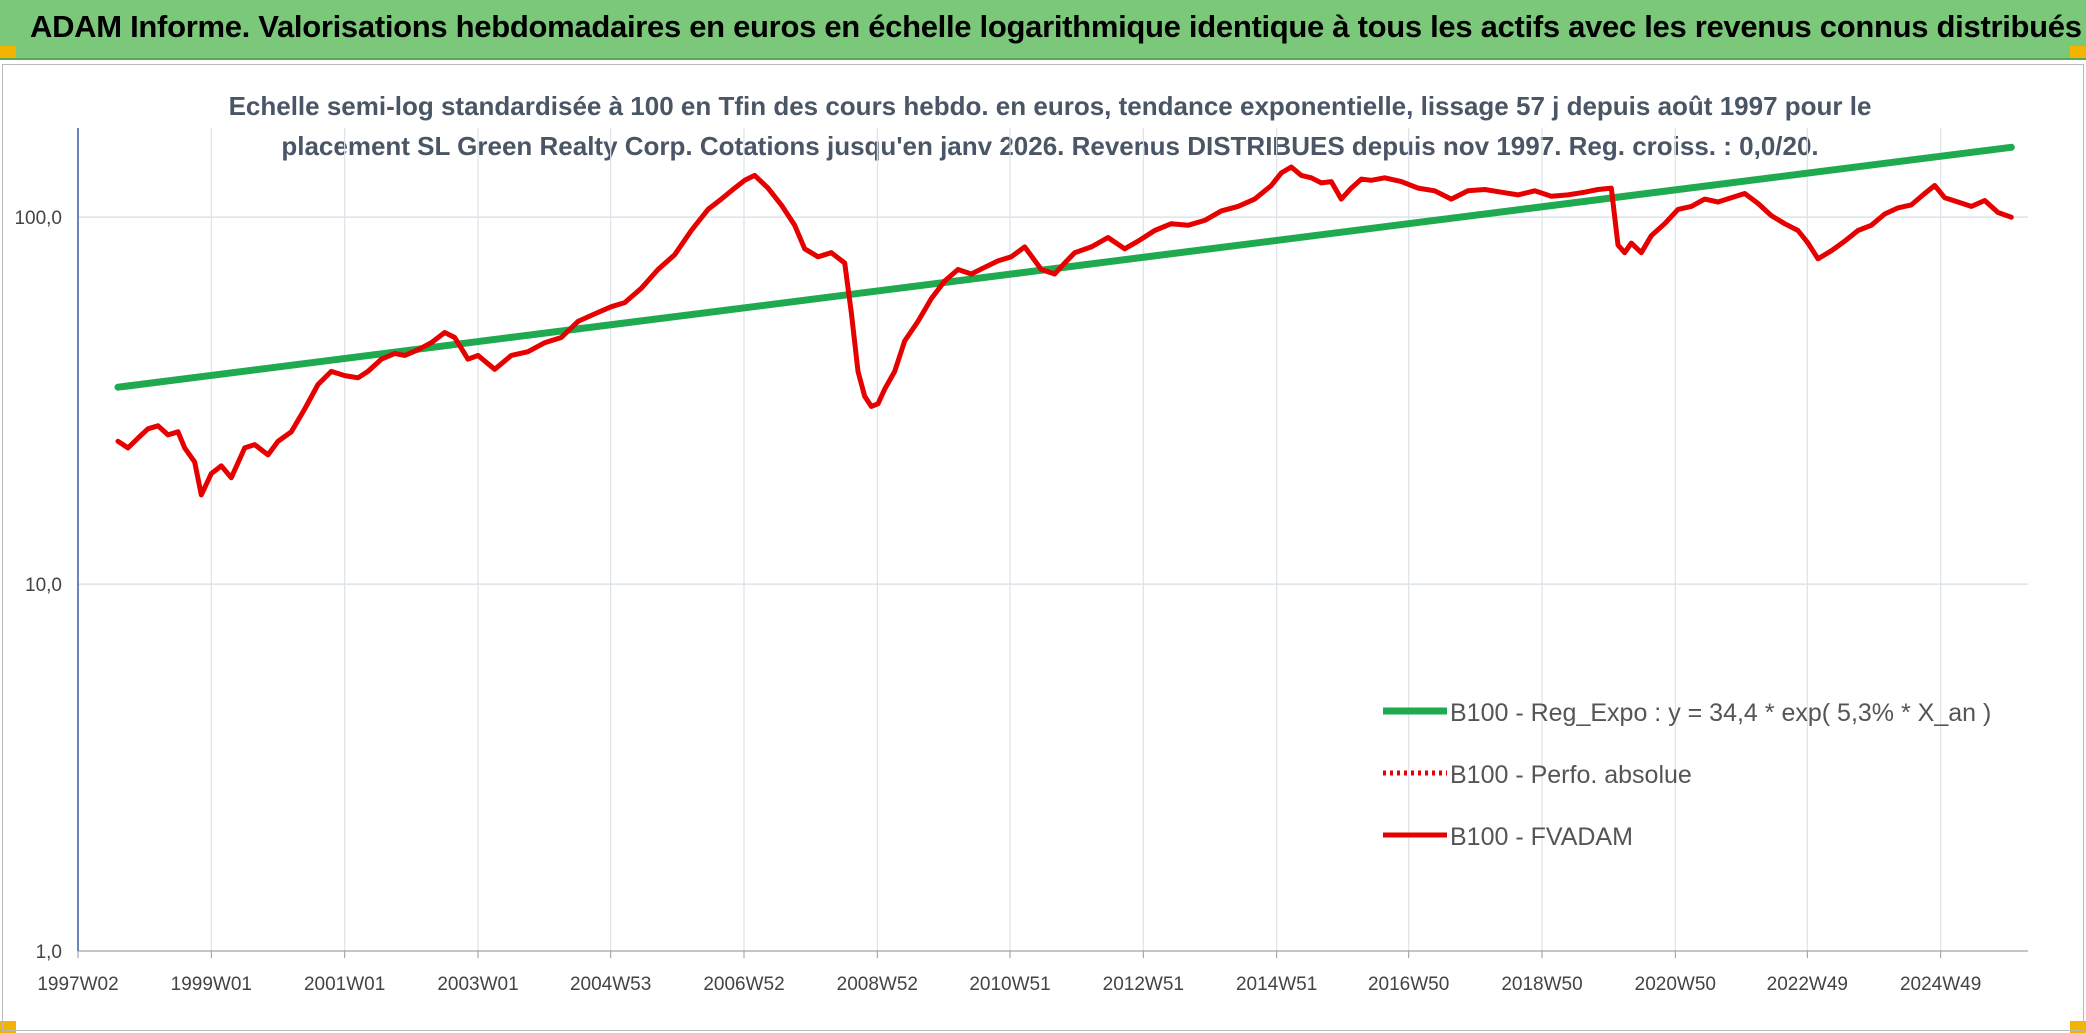  What do you see at coordinates (38, 218) in the screenshot?
I see `y-tick-label: 100,0` at bounding box center [38, 218].